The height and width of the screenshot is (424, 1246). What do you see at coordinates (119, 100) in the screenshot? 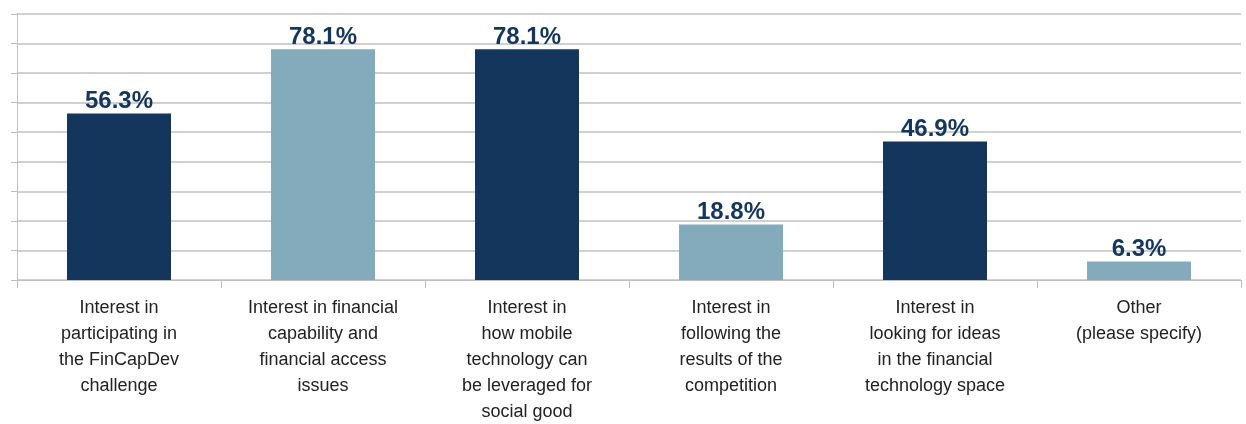
I see `data-label: 56.3%` at bounding box center [119, 100].